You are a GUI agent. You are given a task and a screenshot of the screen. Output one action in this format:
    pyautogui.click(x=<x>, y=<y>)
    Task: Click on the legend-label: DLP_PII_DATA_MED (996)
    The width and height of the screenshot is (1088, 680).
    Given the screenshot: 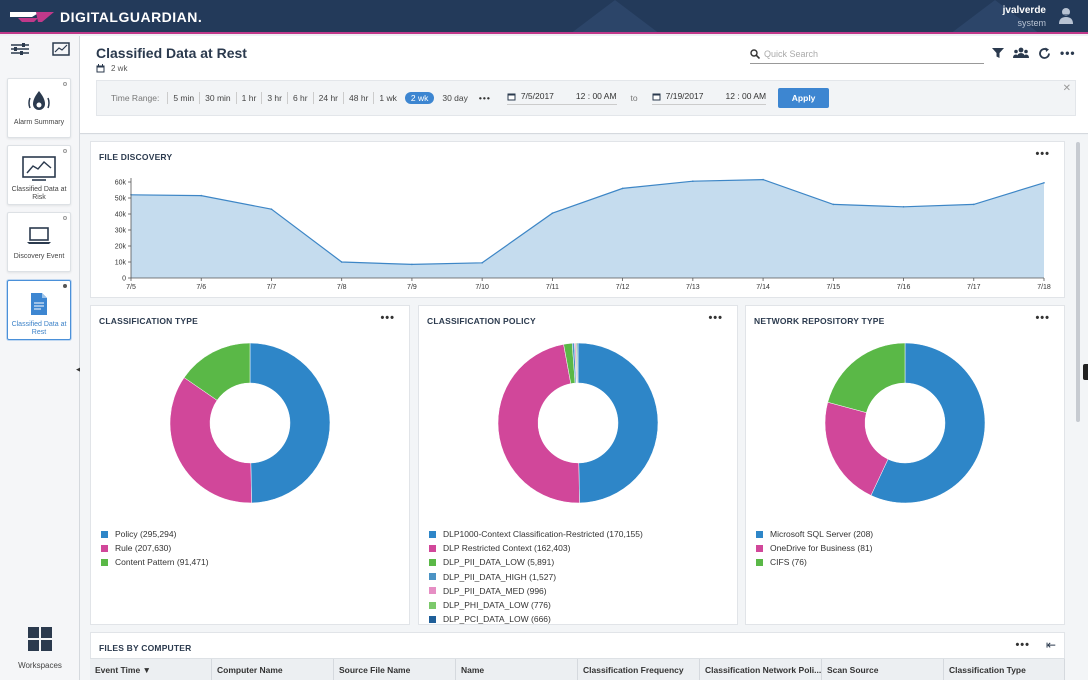 What is the action you would take?
    pyautogui.click(x=495, y=590)
    